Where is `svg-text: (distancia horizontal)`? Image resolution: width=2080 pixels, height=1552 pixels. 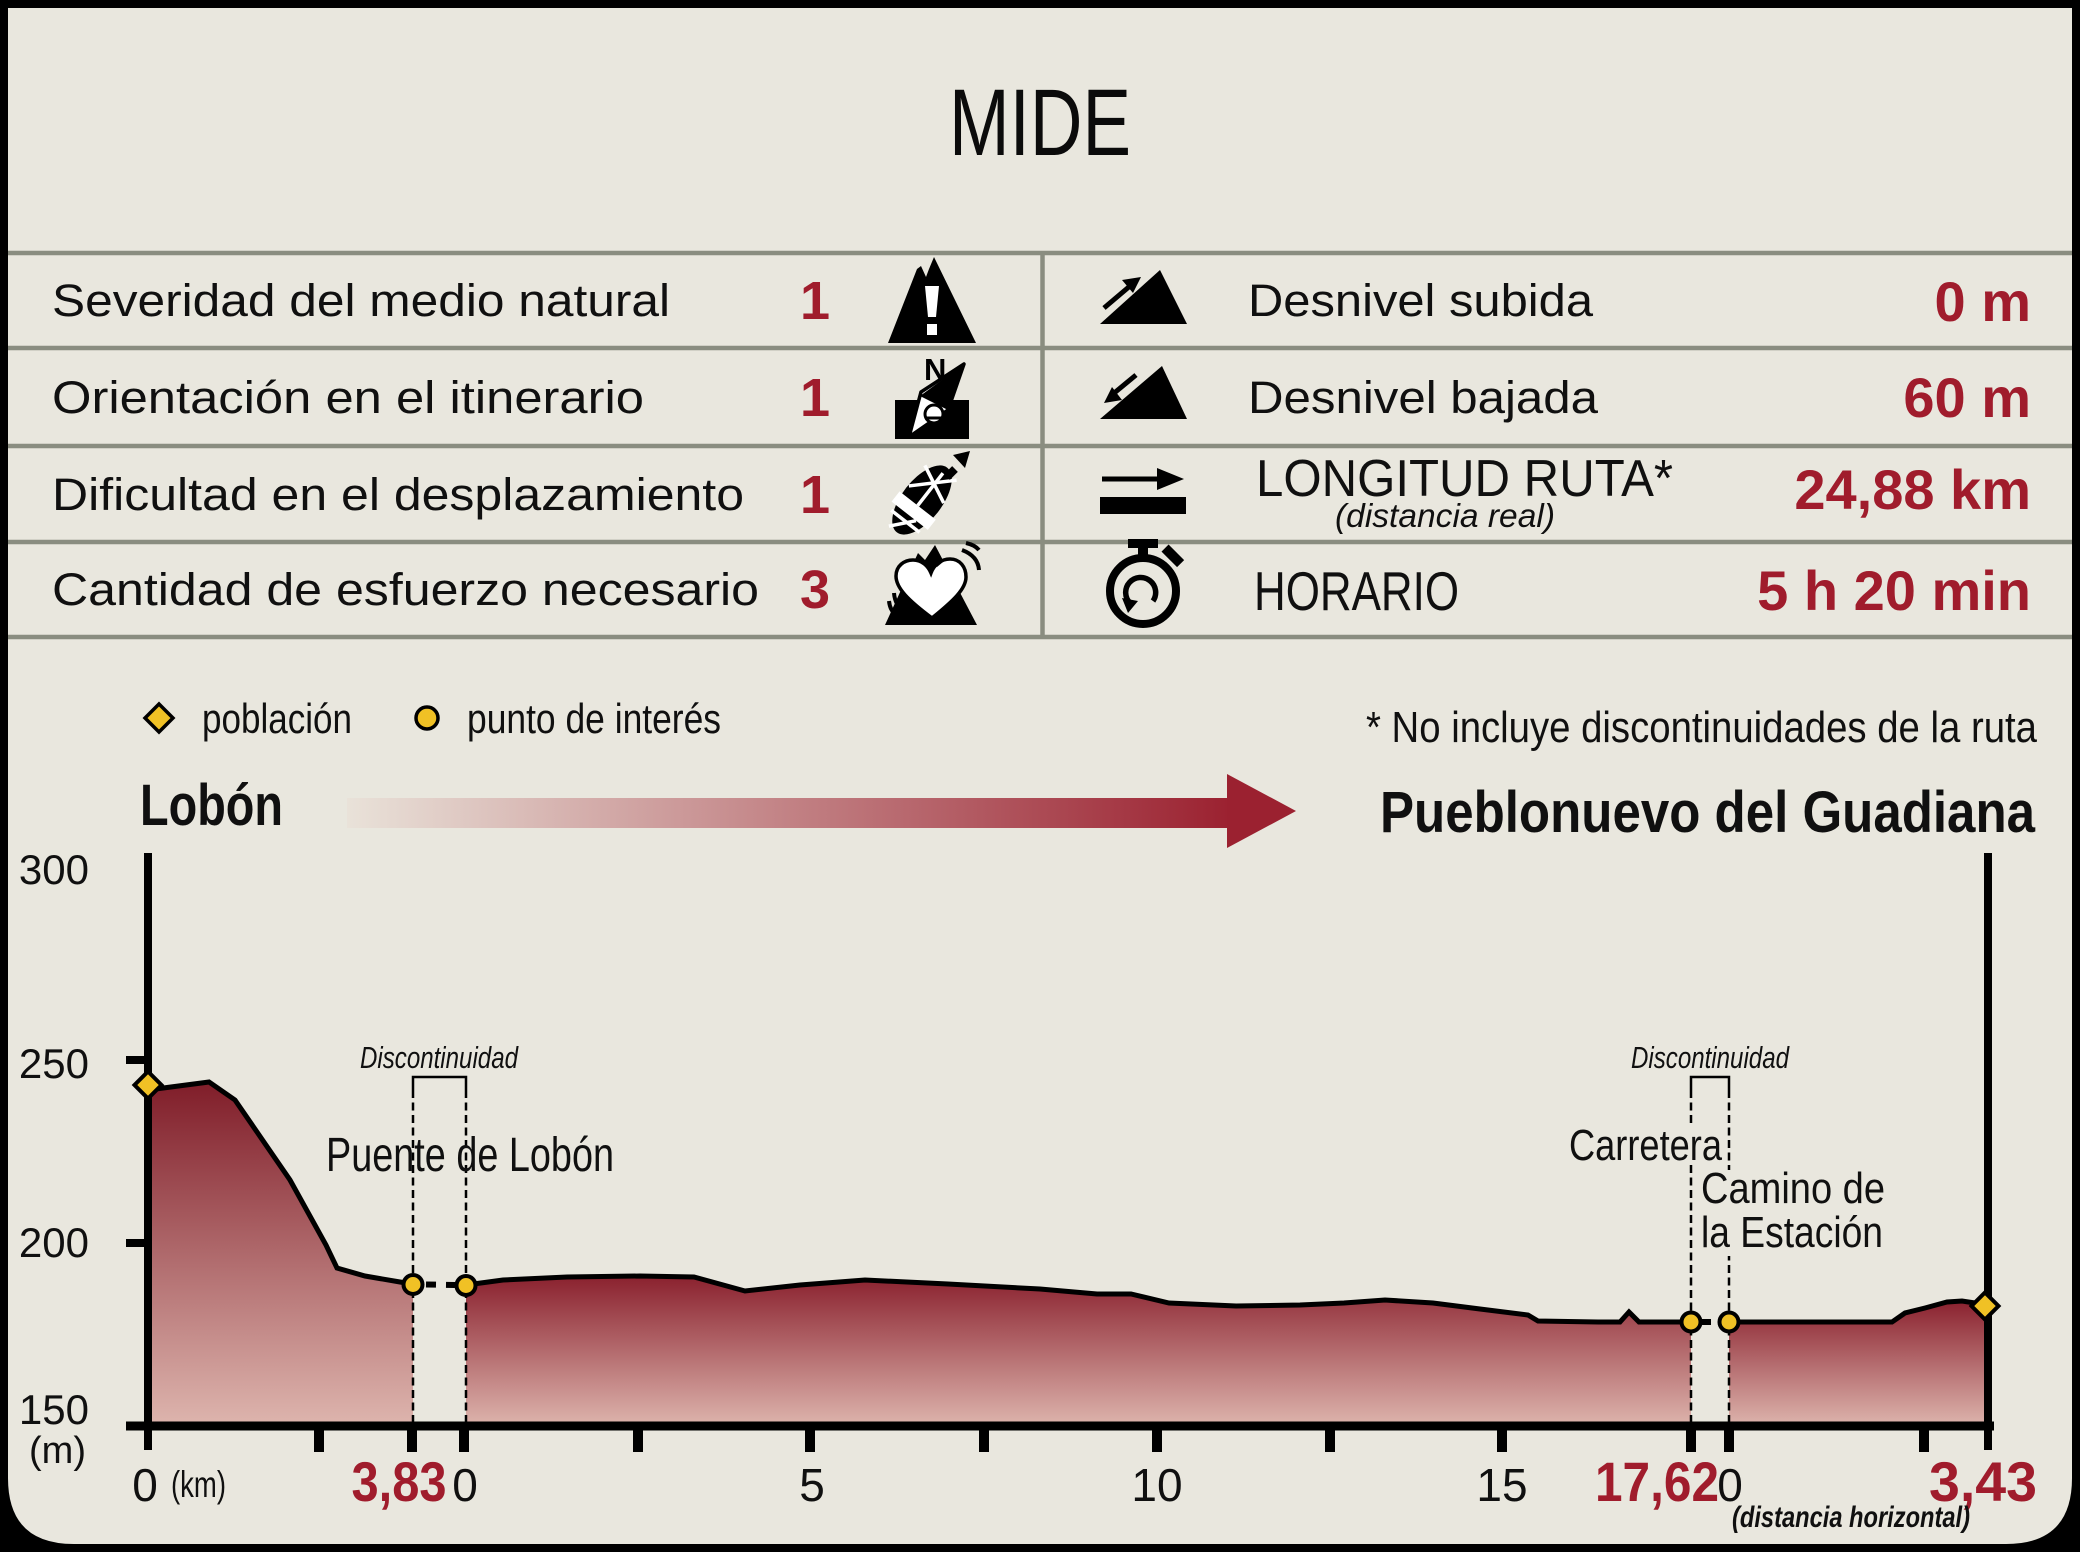 svg-text: (distancia horizontal) is located at coordinates (1851, 1517).